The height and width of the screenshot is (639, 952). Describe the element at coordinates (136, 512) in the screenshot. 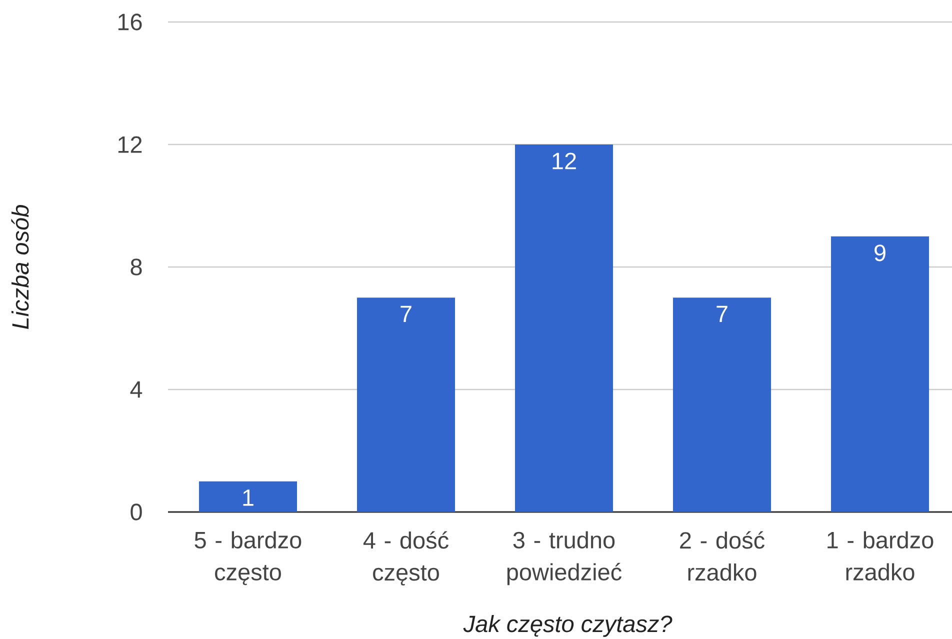

I see `y-tick-label: 0` at that location.